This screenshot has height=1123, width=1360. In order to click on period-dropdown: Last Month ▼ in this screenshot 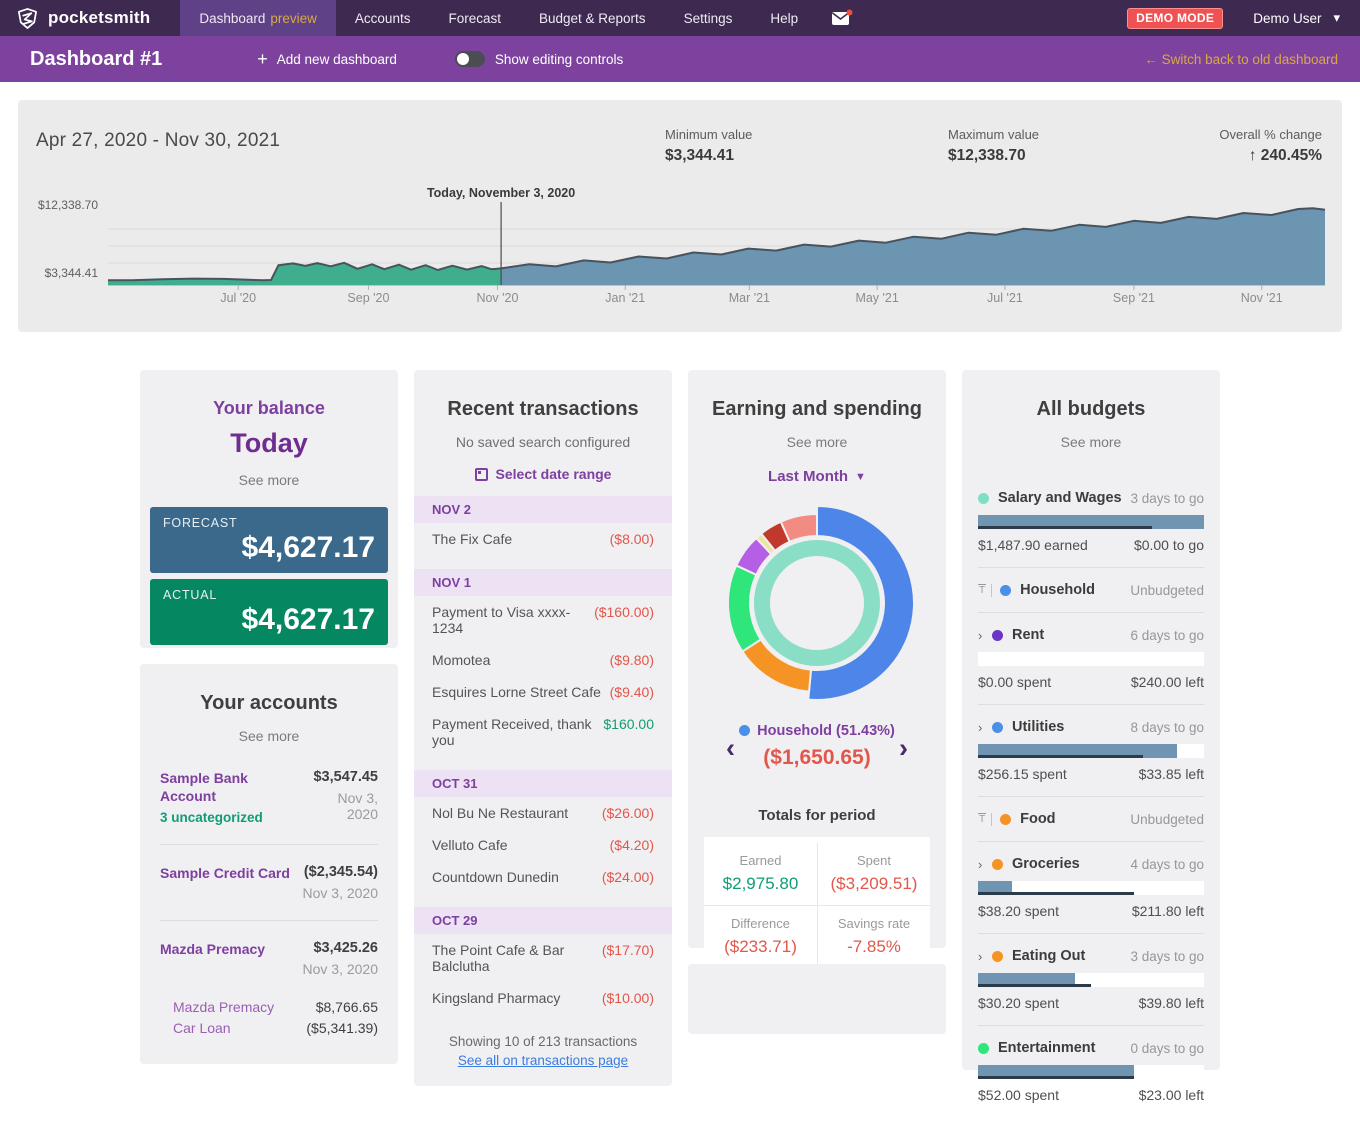, I will do `click(817, 476)`.